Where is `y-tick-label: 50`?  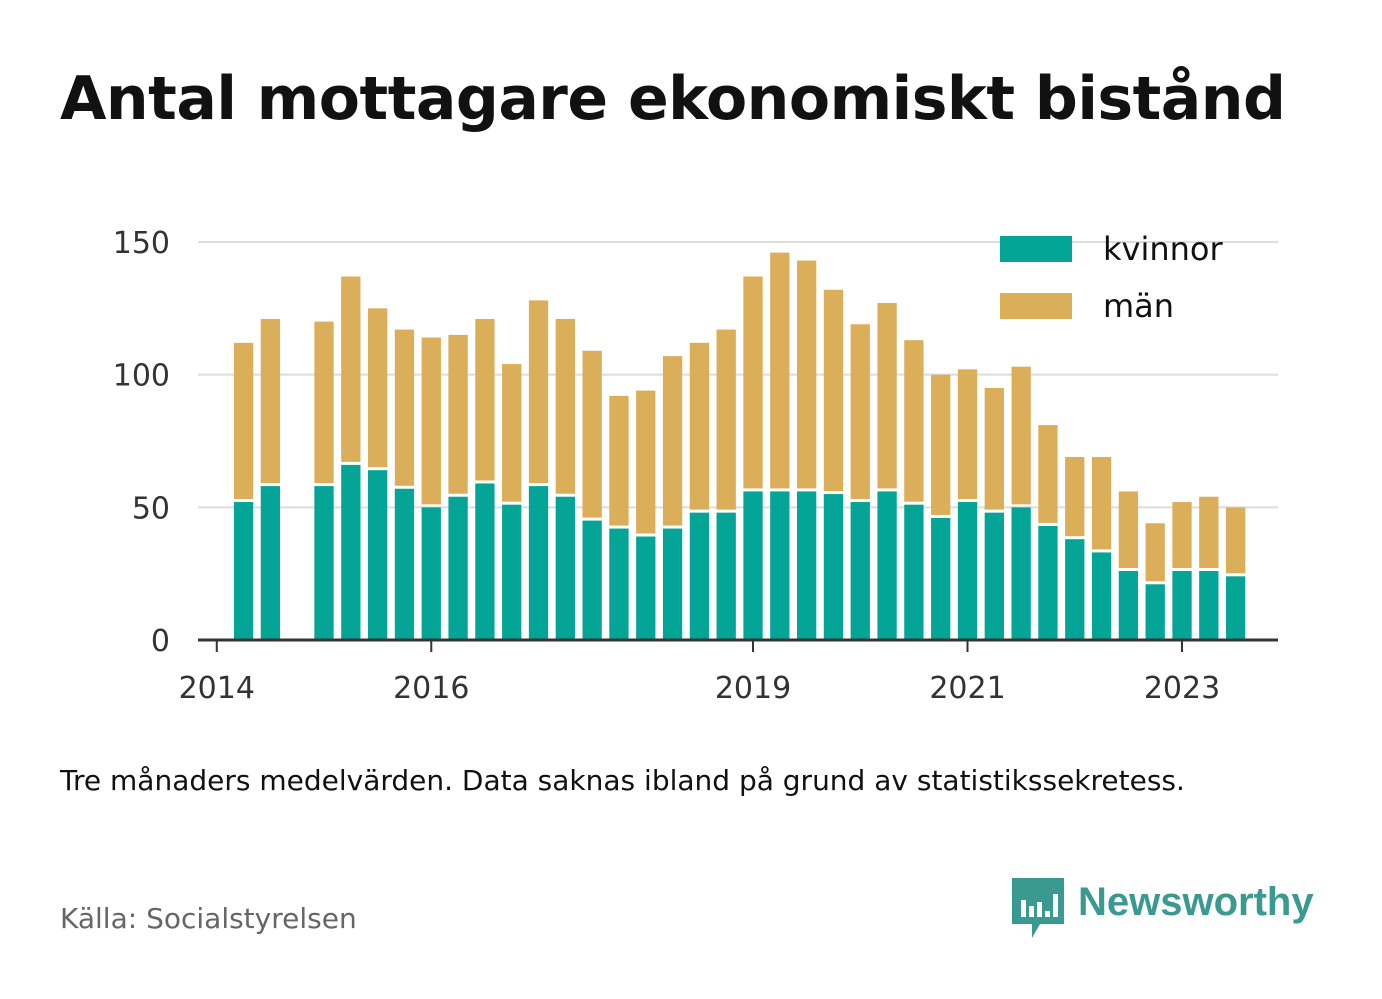 y-tick-label: 50 is located at coordinates (151, 508).